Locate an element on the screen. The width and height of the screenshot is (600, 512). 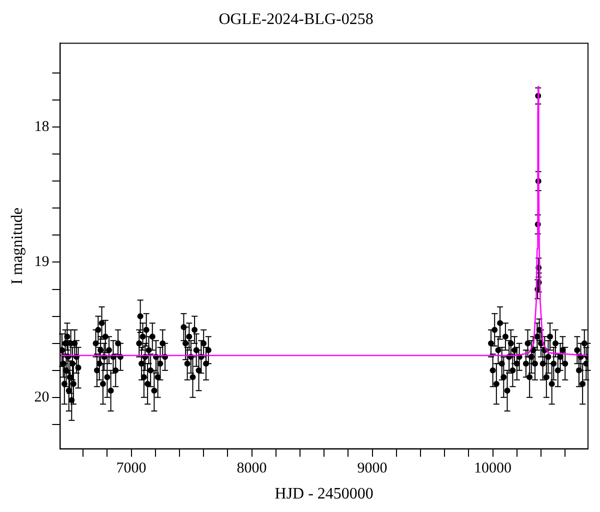
y-tick-label: 18 is located at coordinates (42, 126).